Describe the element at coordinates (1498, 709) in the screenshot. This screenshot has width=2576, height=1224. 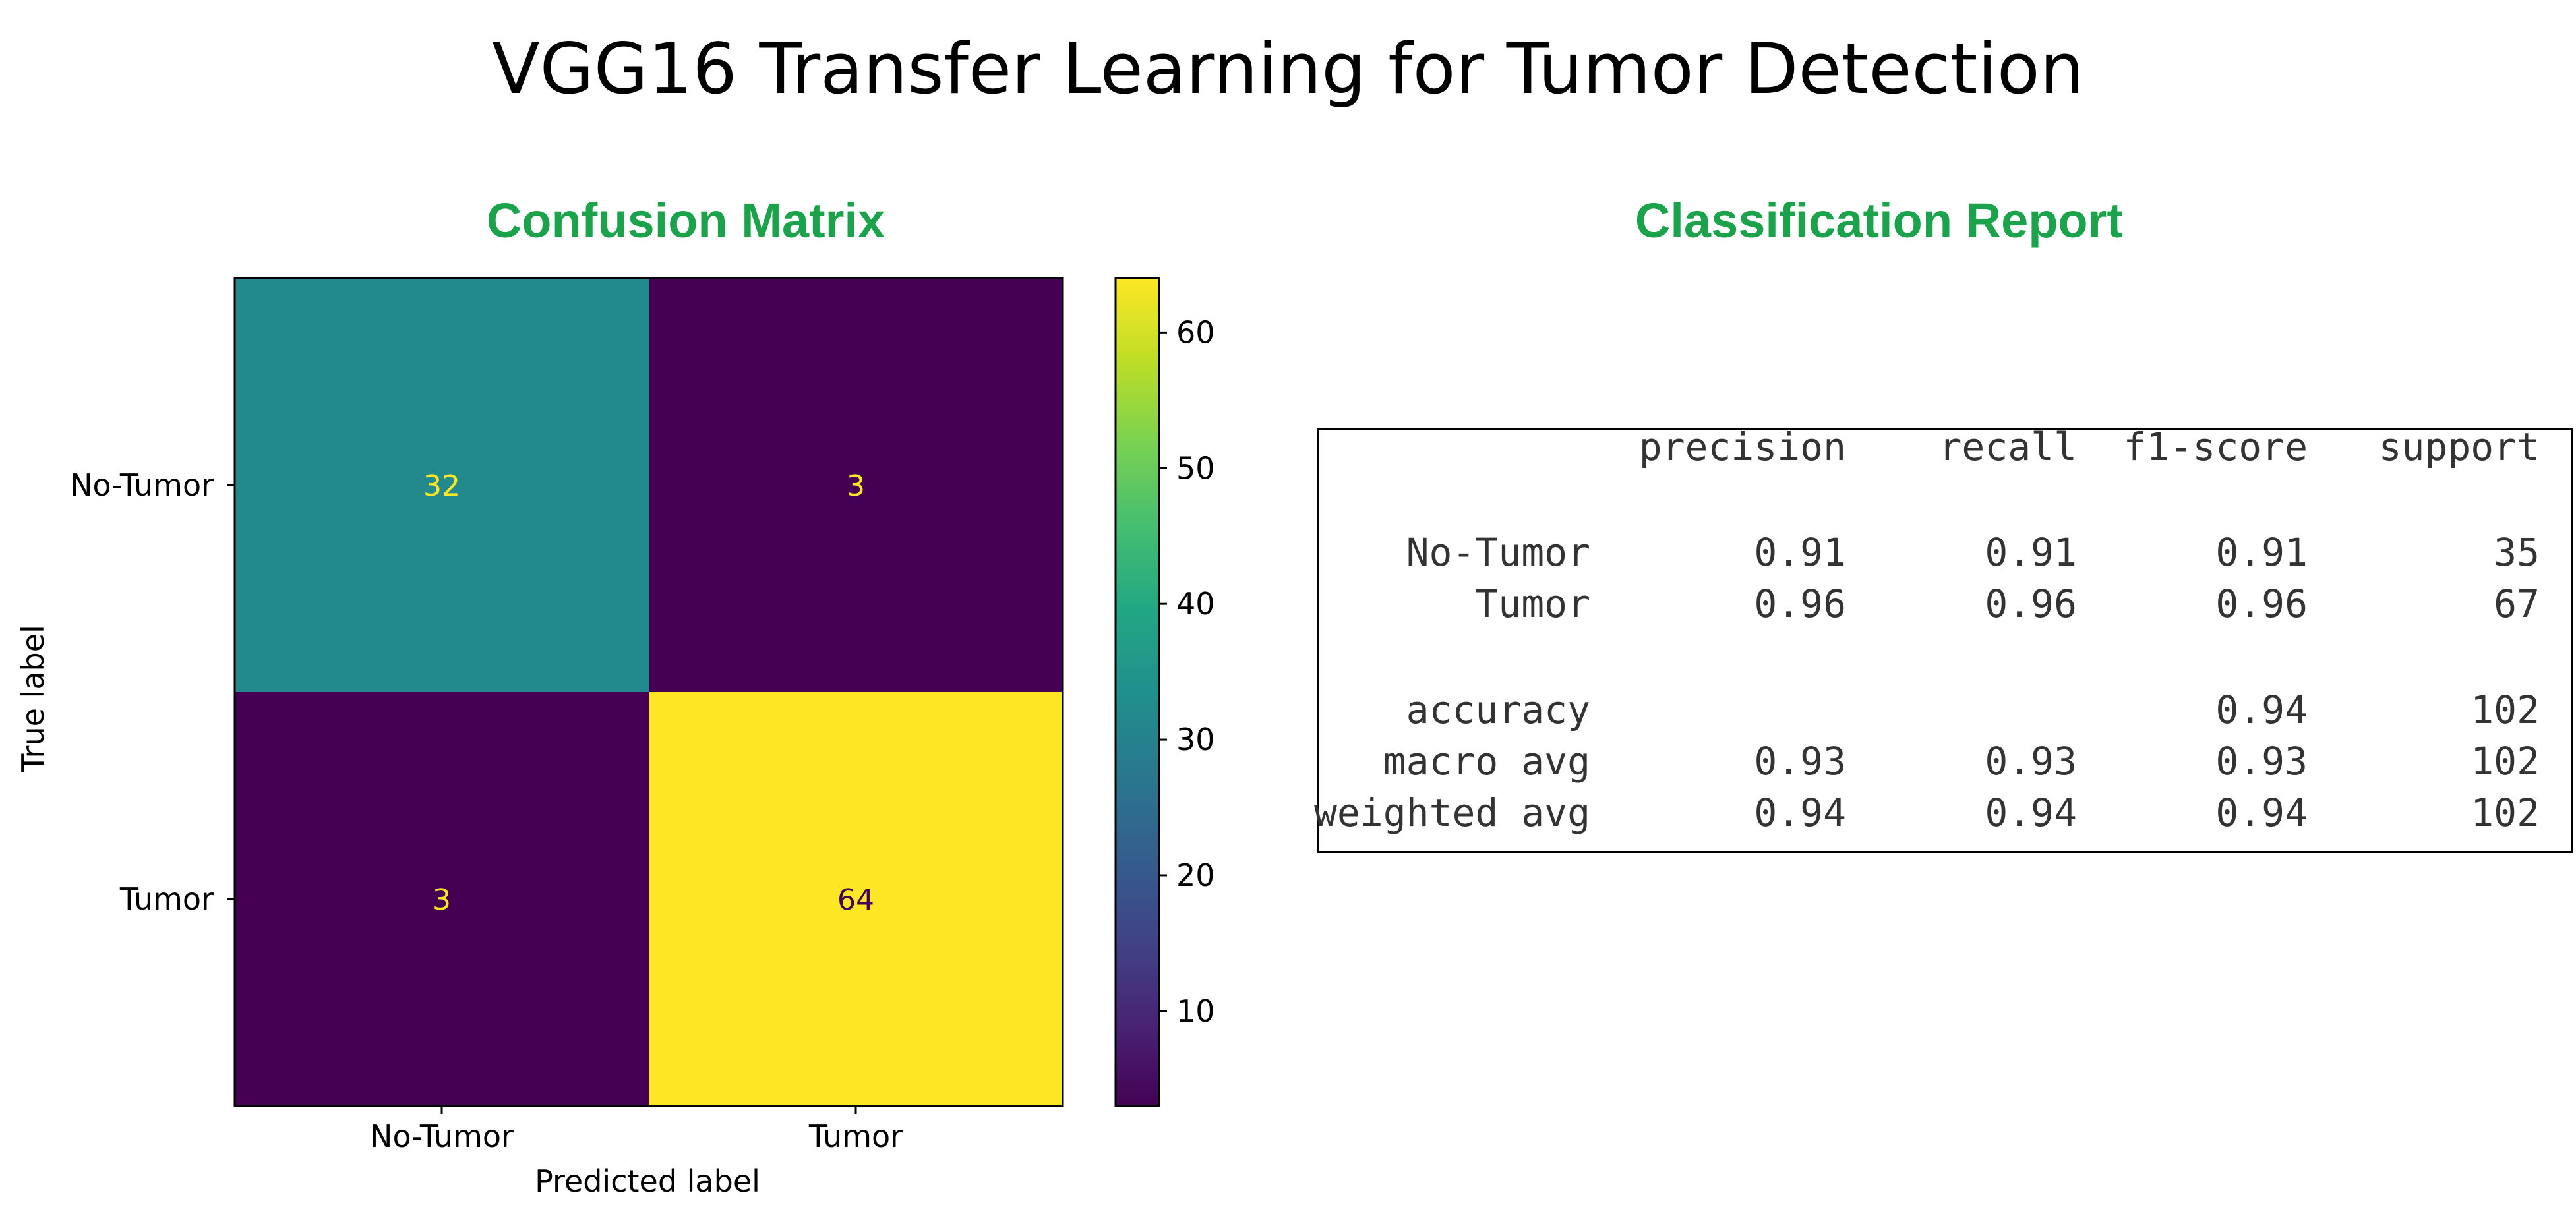
I see `report-row-label: accuracy` at that location.